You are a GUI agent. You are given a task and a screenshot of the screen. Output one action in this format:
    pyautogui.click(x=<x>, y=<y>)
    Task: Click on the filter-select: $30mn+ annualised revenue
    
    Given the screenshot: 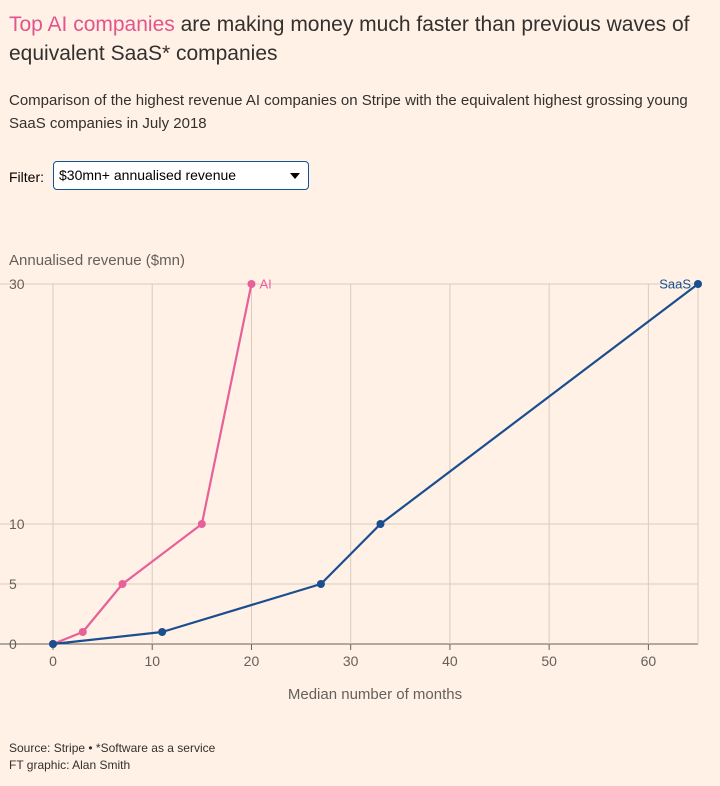 What is the action you would take?
    pyautogui.click(x=181, y=175)
    